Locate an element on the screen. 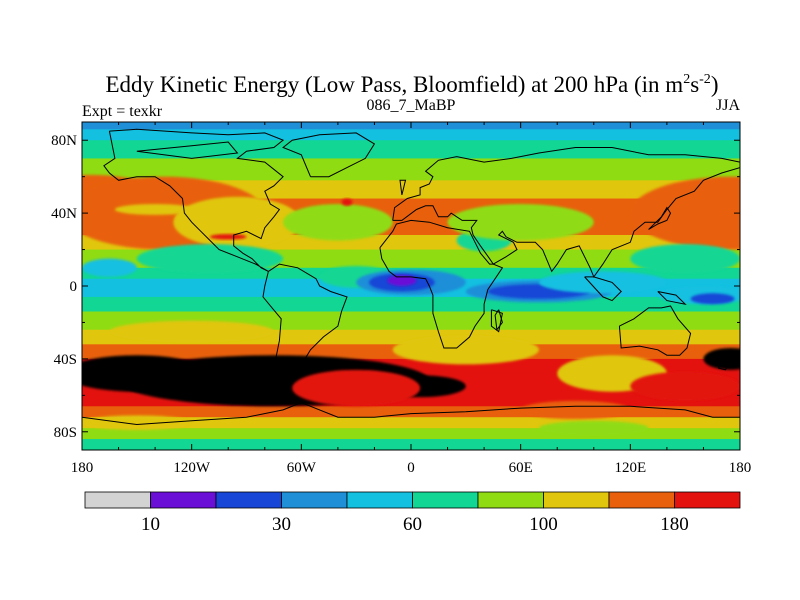 This screenshot has height=600, width=800. subtitle-center: 086_7_MaBP is located at coordinates (411, 105).